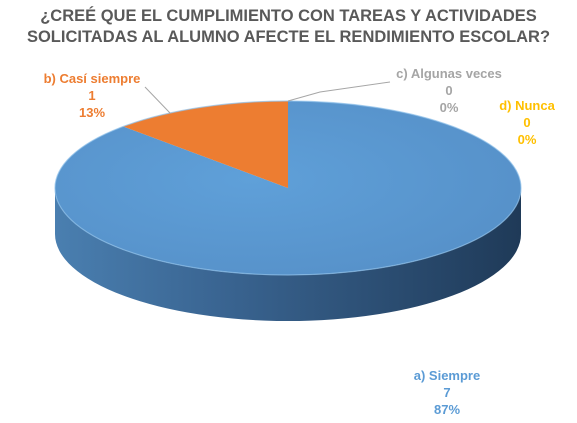  I want to click on data-label-value-1: 7, so click(446, 392).